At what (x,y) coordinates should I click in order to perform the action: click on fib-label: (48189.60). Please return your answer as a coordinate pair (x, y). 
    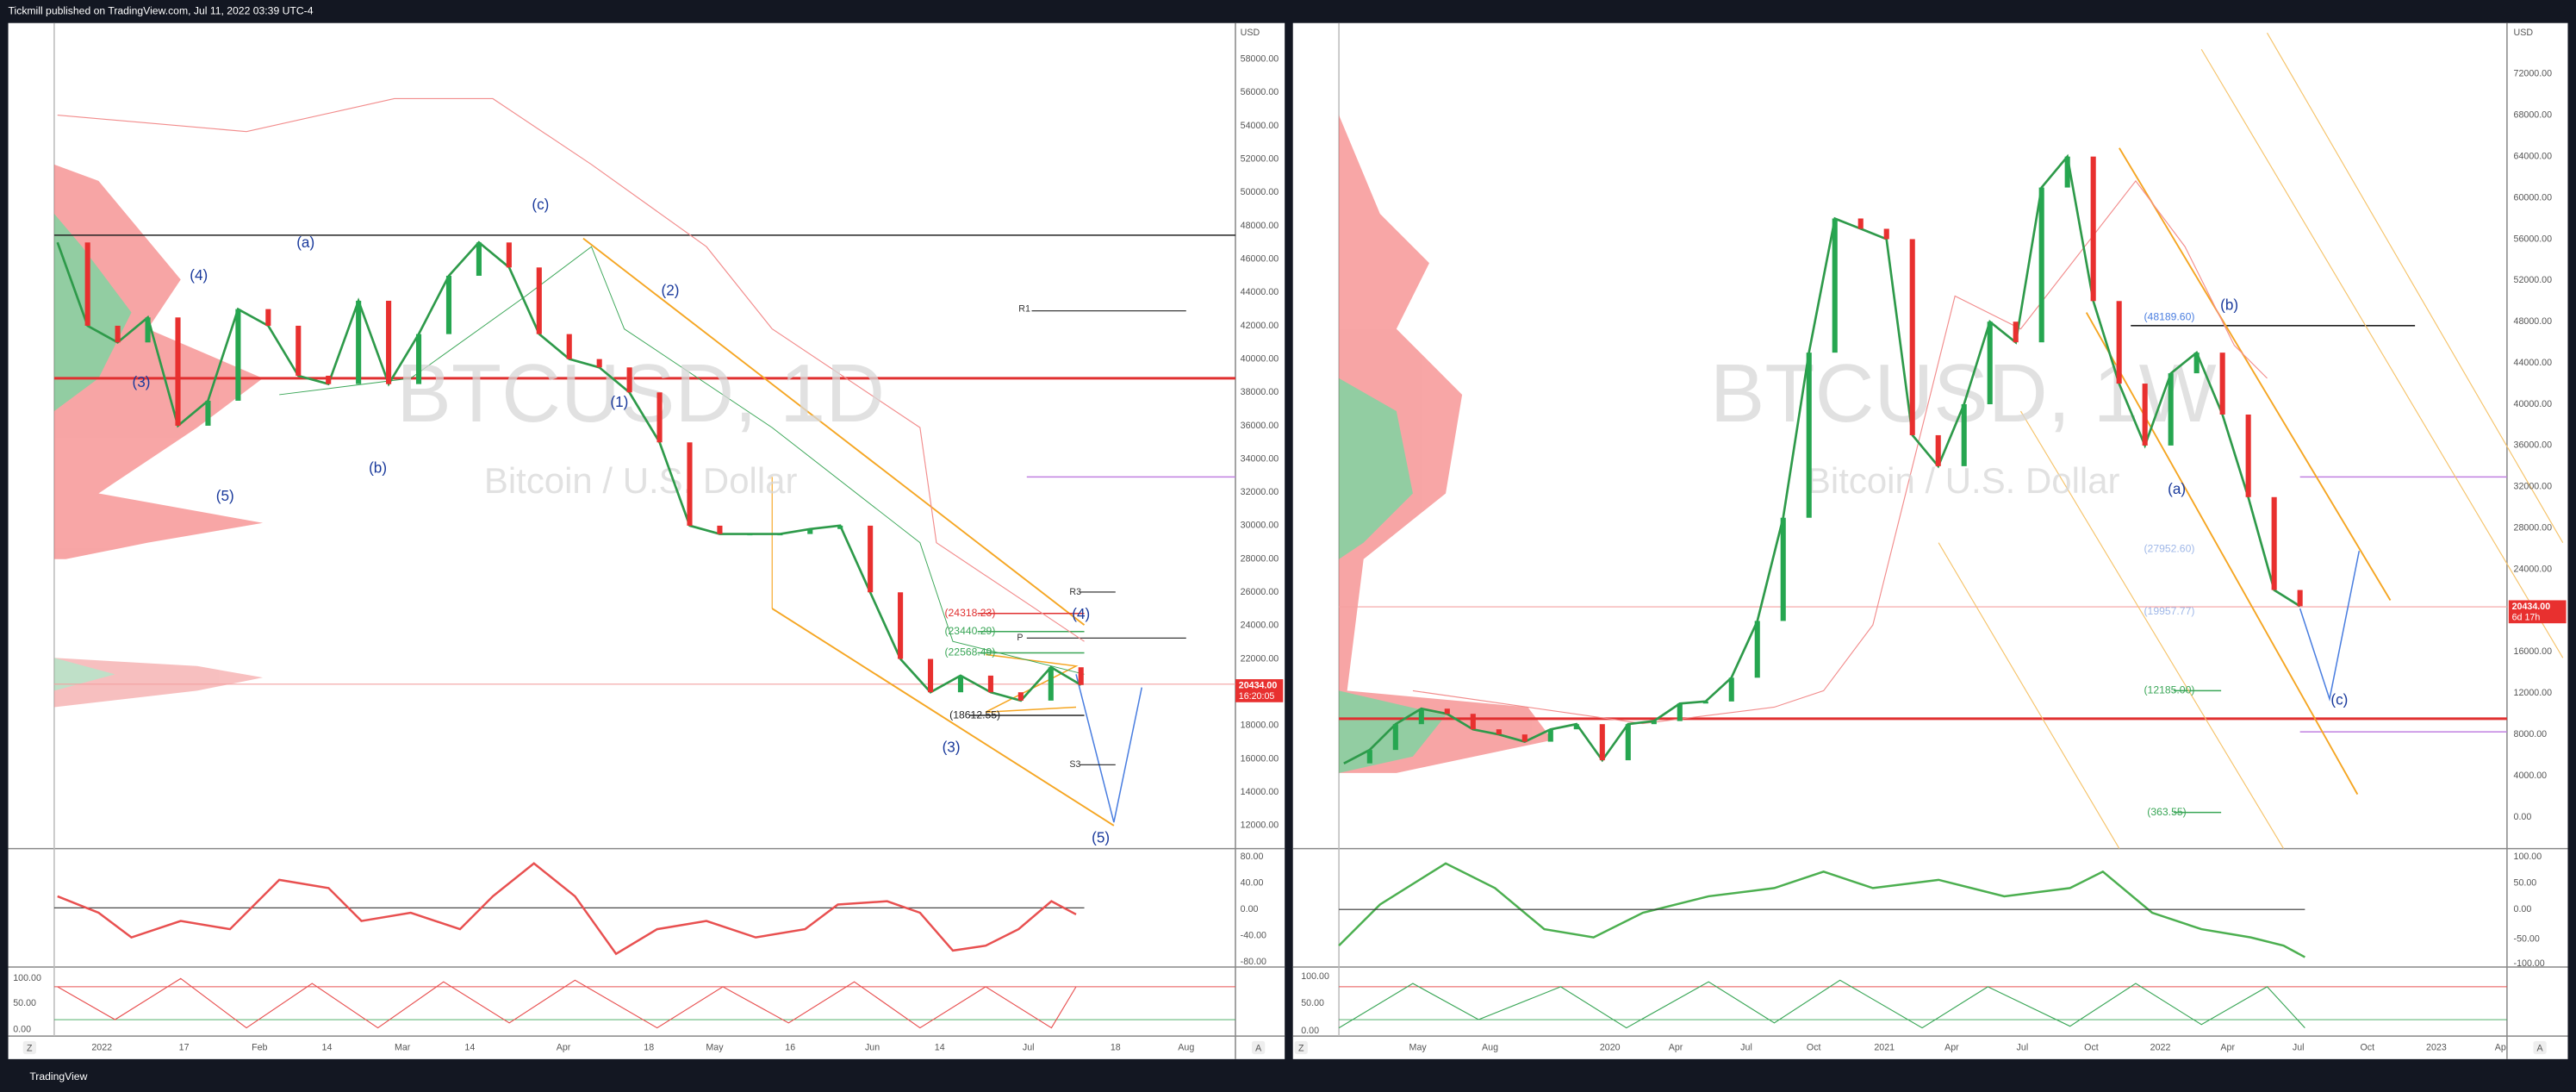
    Looking at the image, I should click on (2169, 316).